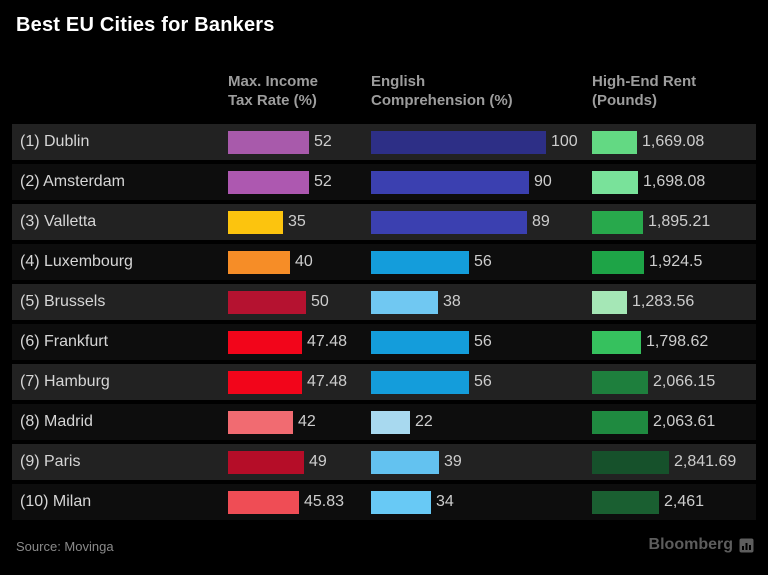  Describe the element at coordinates (384, 182) in the screenshot. I see `table-row: (2) Amsterdam 52 90 1,698.08` at that location.